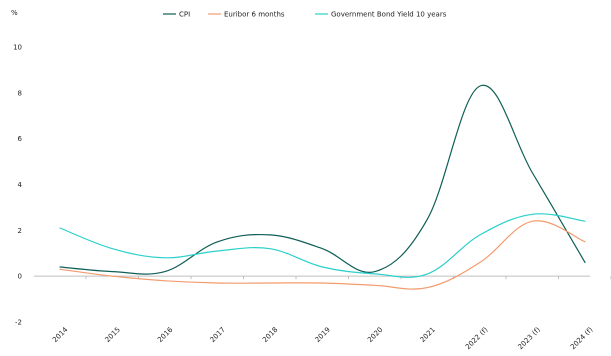  I want to click on x-tick-label: 2021, so click(428, 335).